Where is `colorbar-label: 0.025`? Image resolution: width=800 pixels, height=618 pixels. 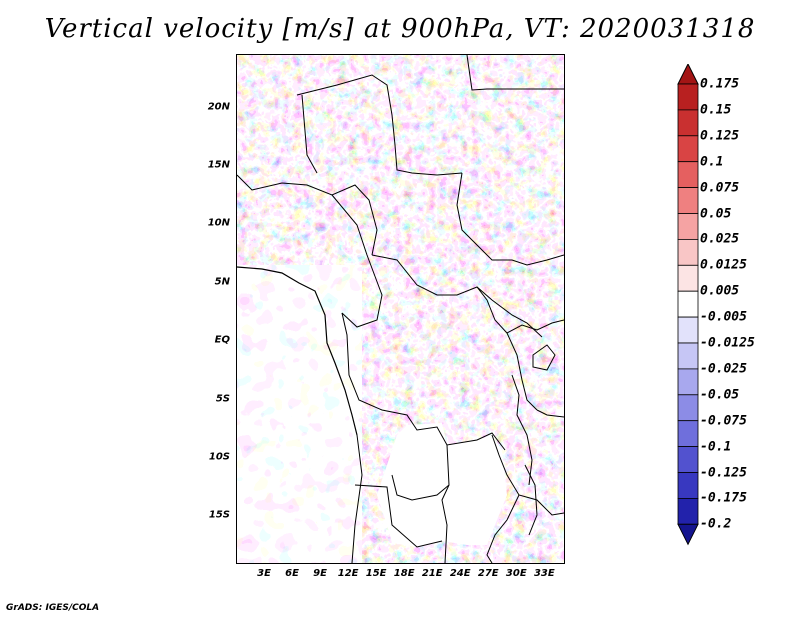
colorbar-label: 0.025 is located at coordinates (720, 239).